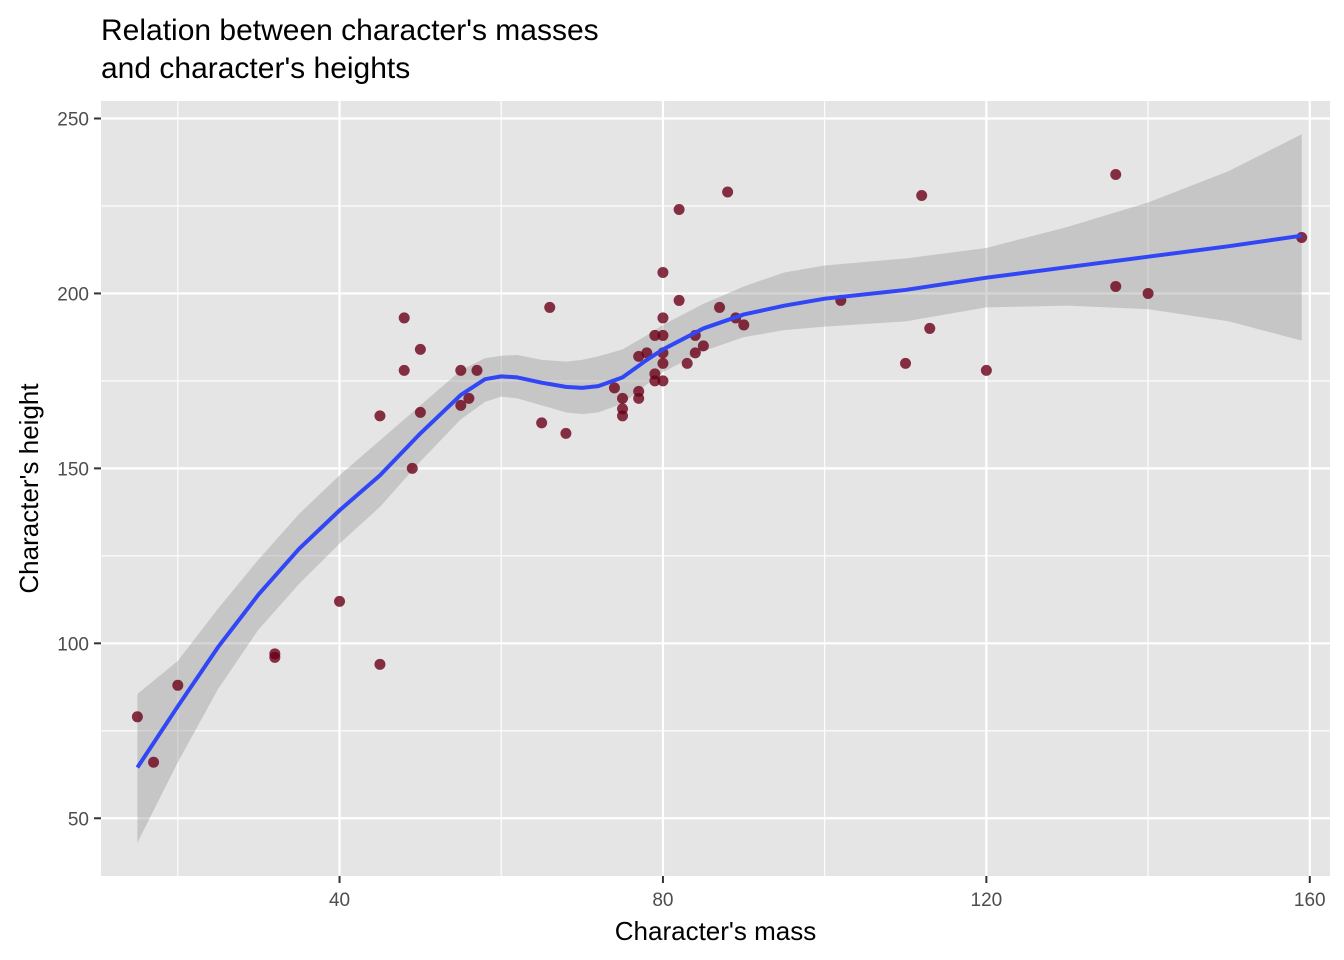  What do you see at coordinates (255, 68) in the screenshot?
I see `chart-title-line-2: and character's heights` at bounding box center [255, 68].